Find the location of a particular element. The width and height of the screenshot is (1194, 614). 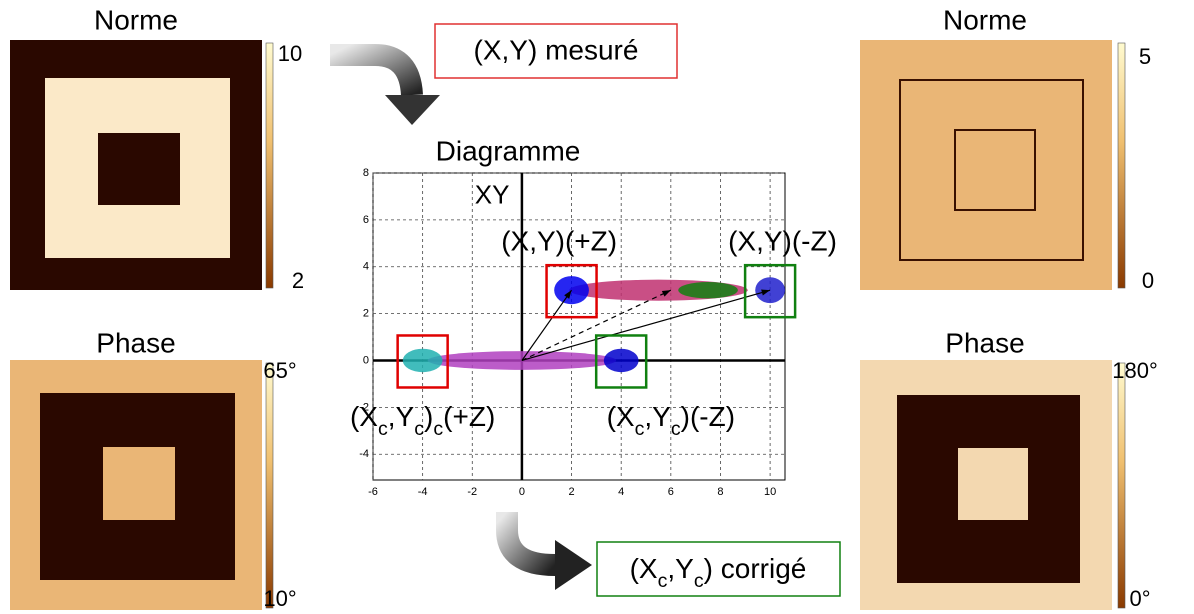

y-tick-label: 4 is located at coordinates (366, 267).